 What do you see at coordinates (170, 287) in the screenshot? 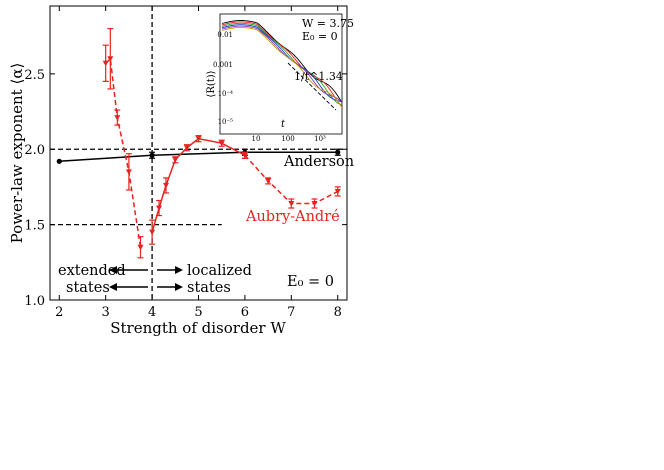
I see `localized-arrow-bottom` at bounding box center [170, 287].